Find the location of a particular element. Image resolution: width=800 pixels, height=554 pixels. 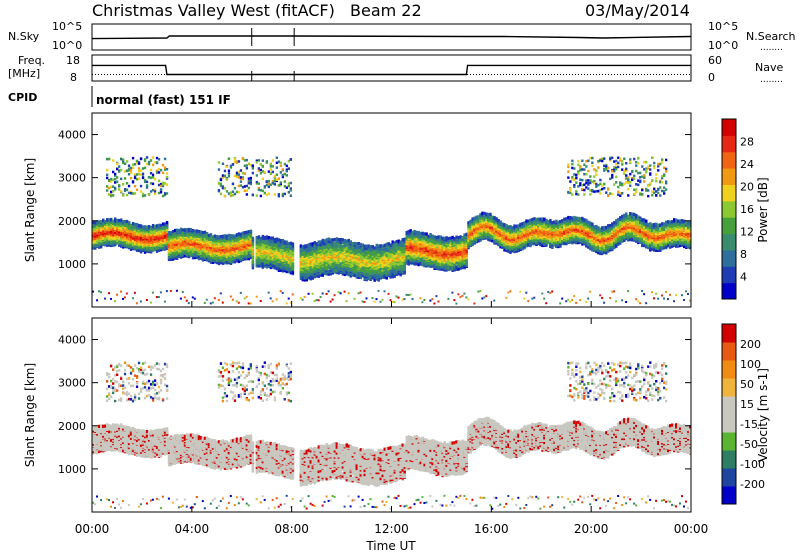

freq-series is located at coordinates (391, 70).